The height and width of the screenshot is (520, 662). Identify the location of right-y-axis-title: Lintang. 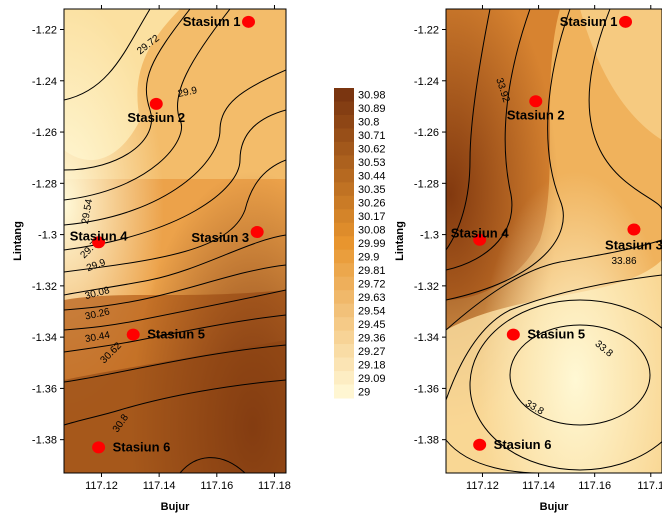
(400, 241).